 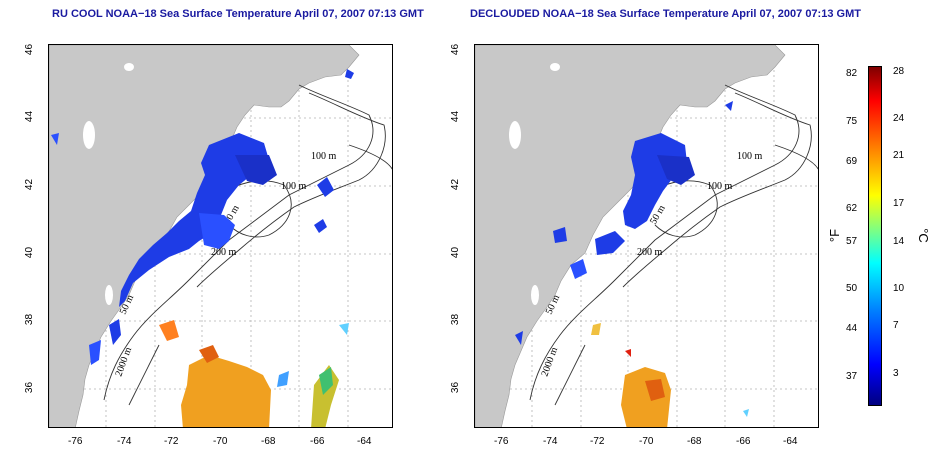 I want to click on left-lat-tick: 42, so click(x=30, y=184).